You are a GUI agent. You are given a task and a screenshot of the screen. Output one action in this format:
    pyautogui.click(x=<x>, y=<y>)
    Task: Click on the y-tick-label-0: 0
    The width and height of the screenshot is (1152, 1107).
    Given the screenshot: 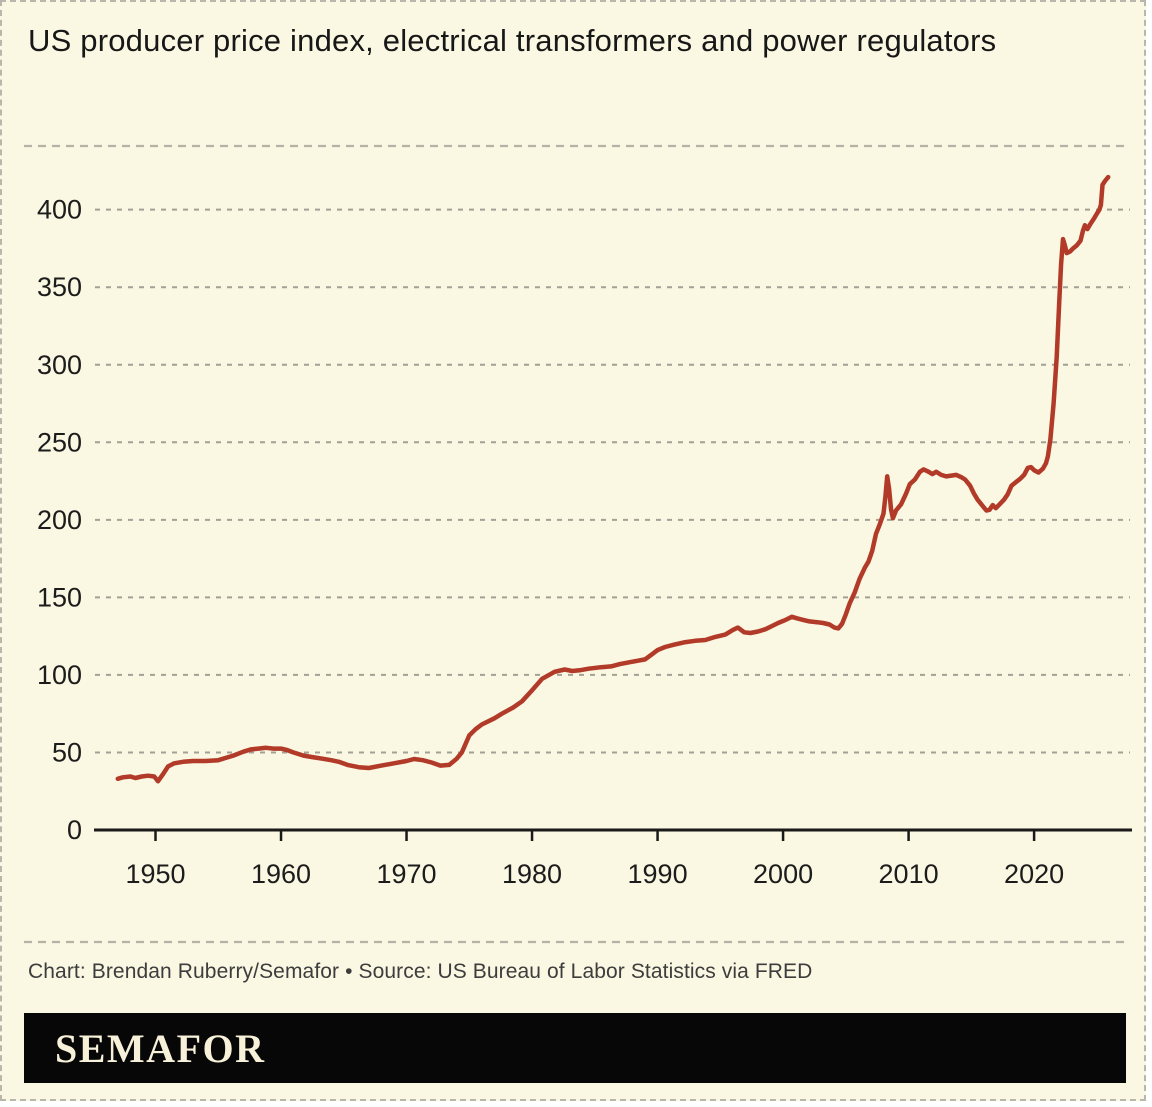 What is the action you would take?
    pyautogui.click(x=74, y=830)
    